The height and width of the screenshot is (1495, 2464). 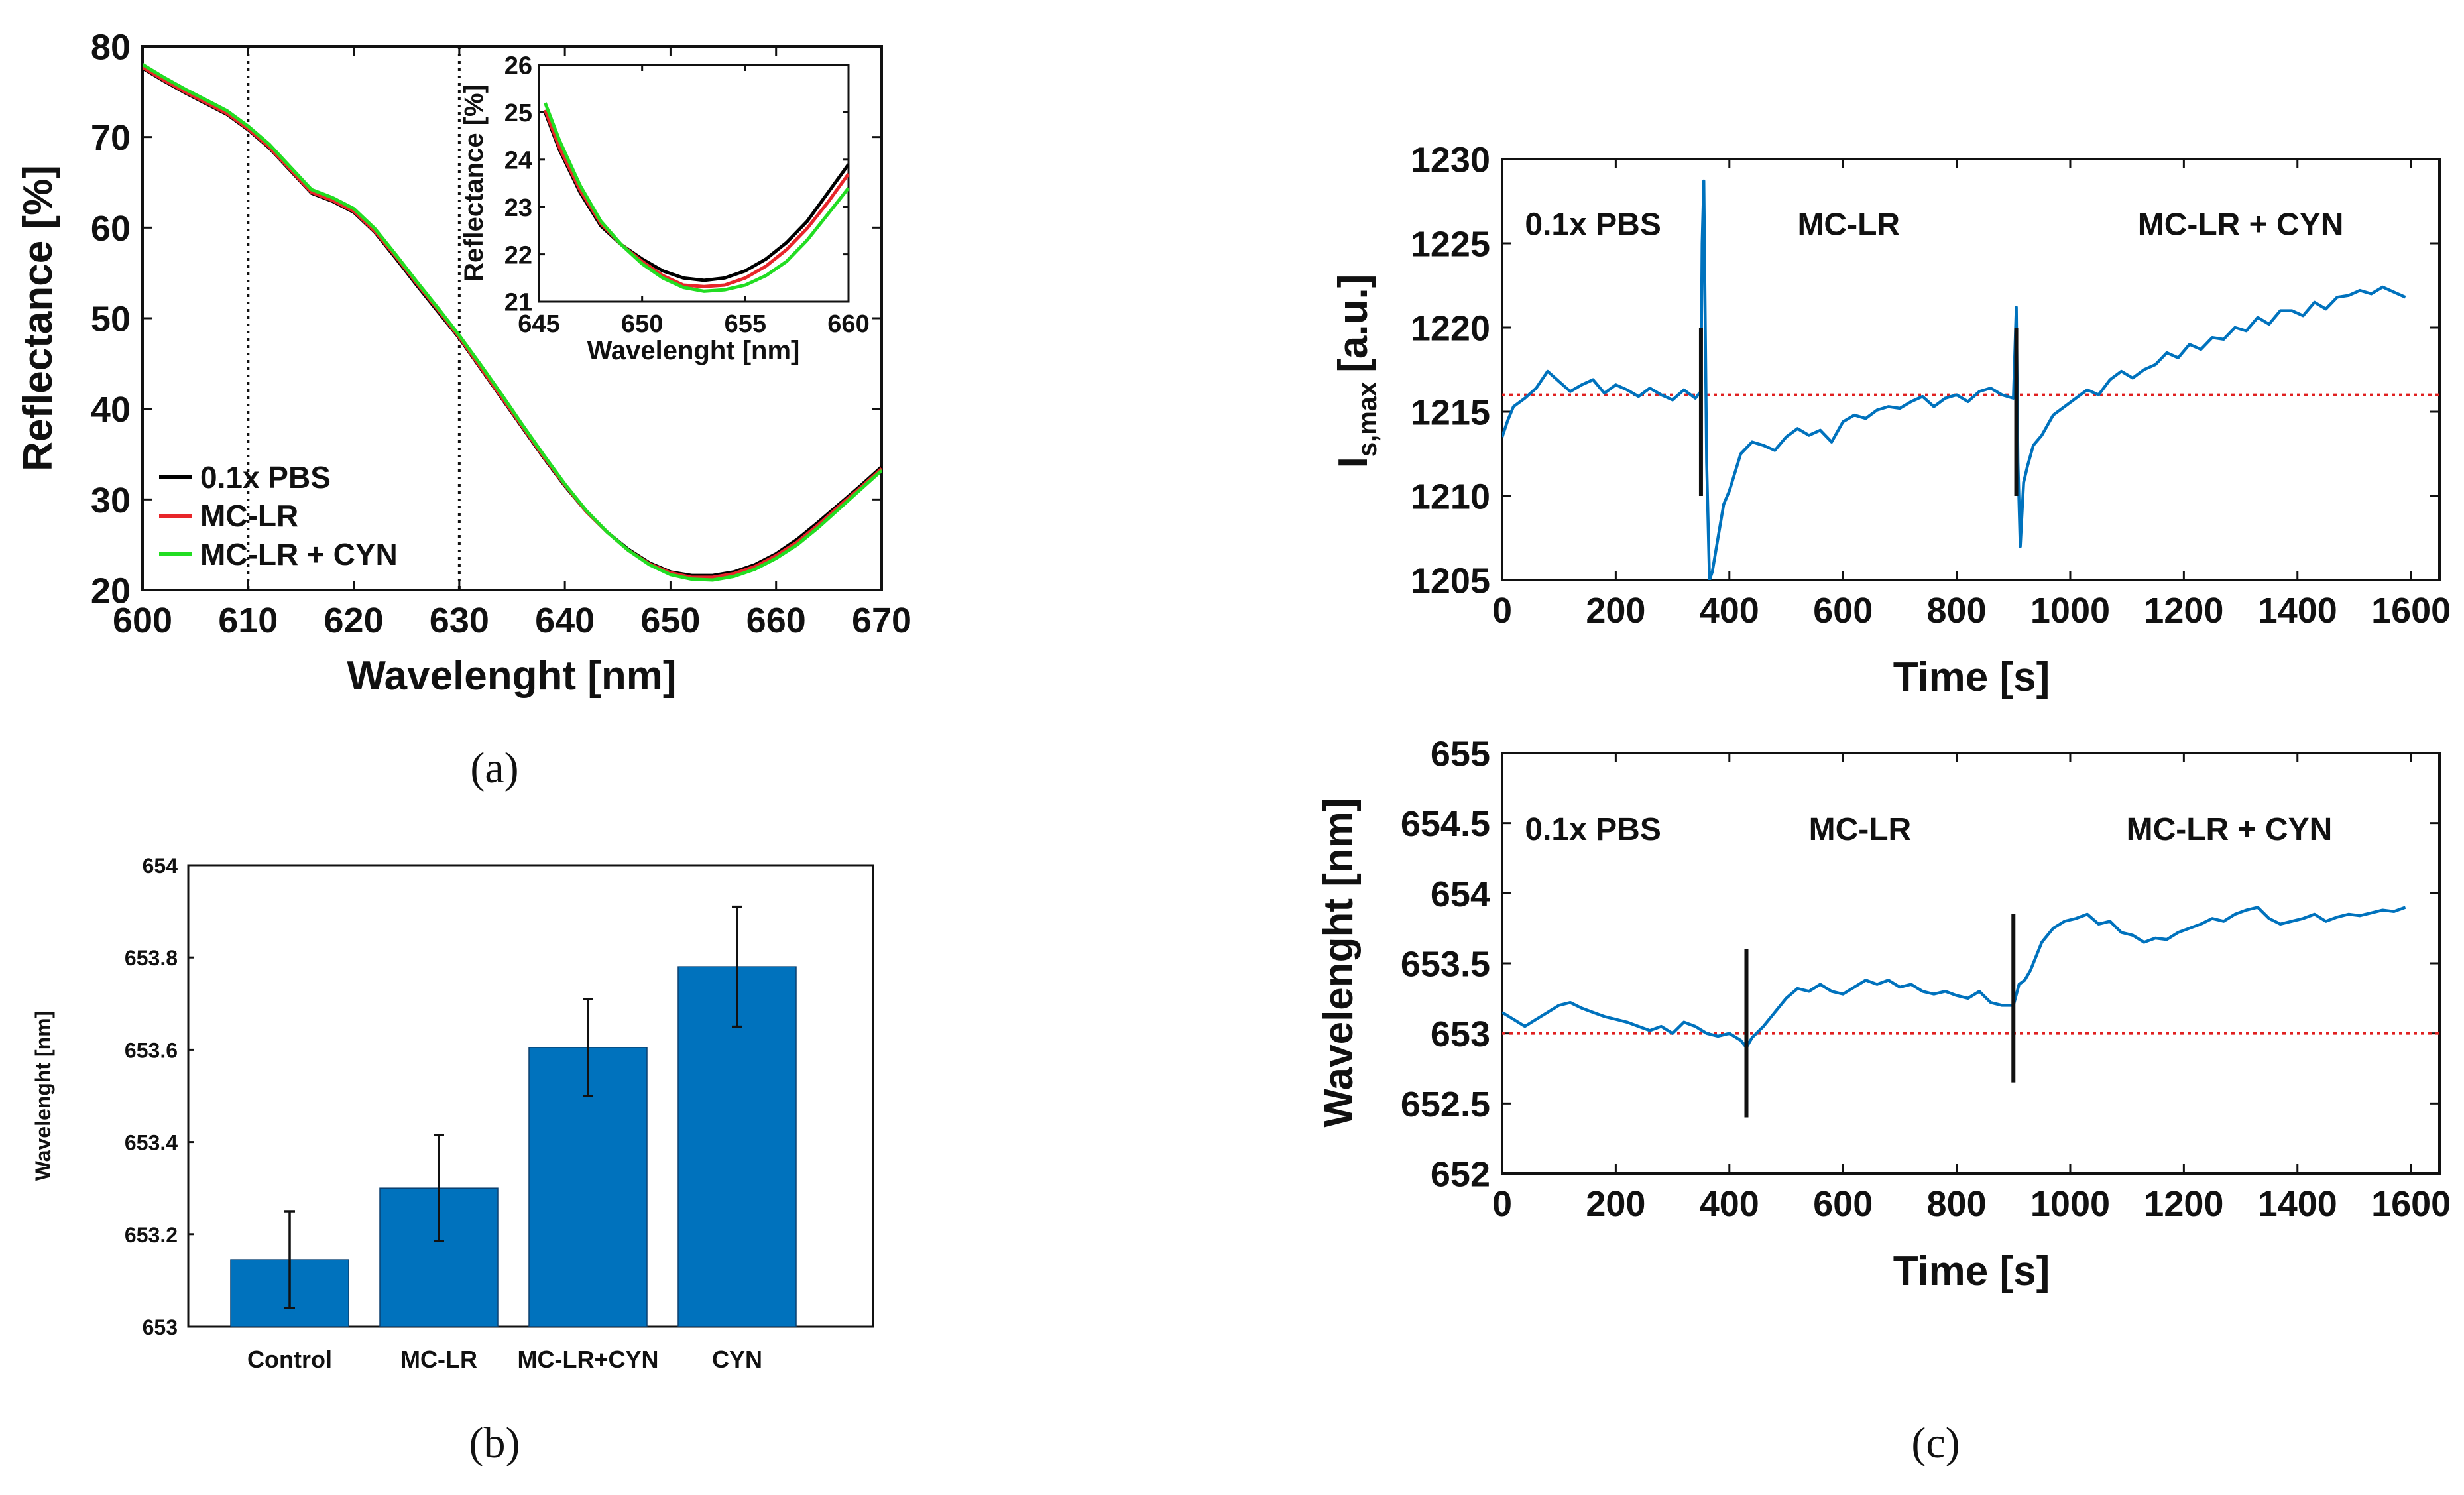 I want to click on panel-c2-xtick-label: 0, so click(x=1502, y=1204).